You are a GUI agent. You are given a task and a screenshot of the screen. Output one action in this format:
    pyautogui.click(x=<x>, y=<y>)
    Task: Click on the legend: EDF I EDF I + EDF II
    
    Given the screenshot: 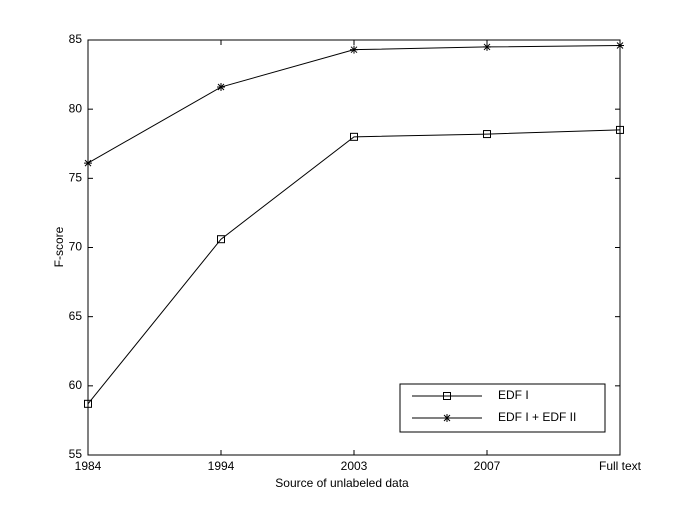 What is the action you would take?
    pyautogui.click(x=502, y=408)
    